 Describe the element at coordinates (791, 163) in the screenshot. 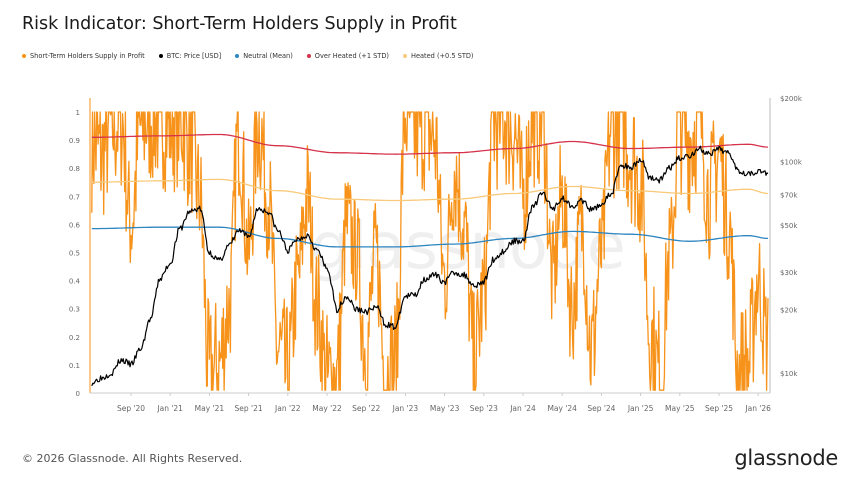

I see `y-right-tick-label: $100k` at that location.